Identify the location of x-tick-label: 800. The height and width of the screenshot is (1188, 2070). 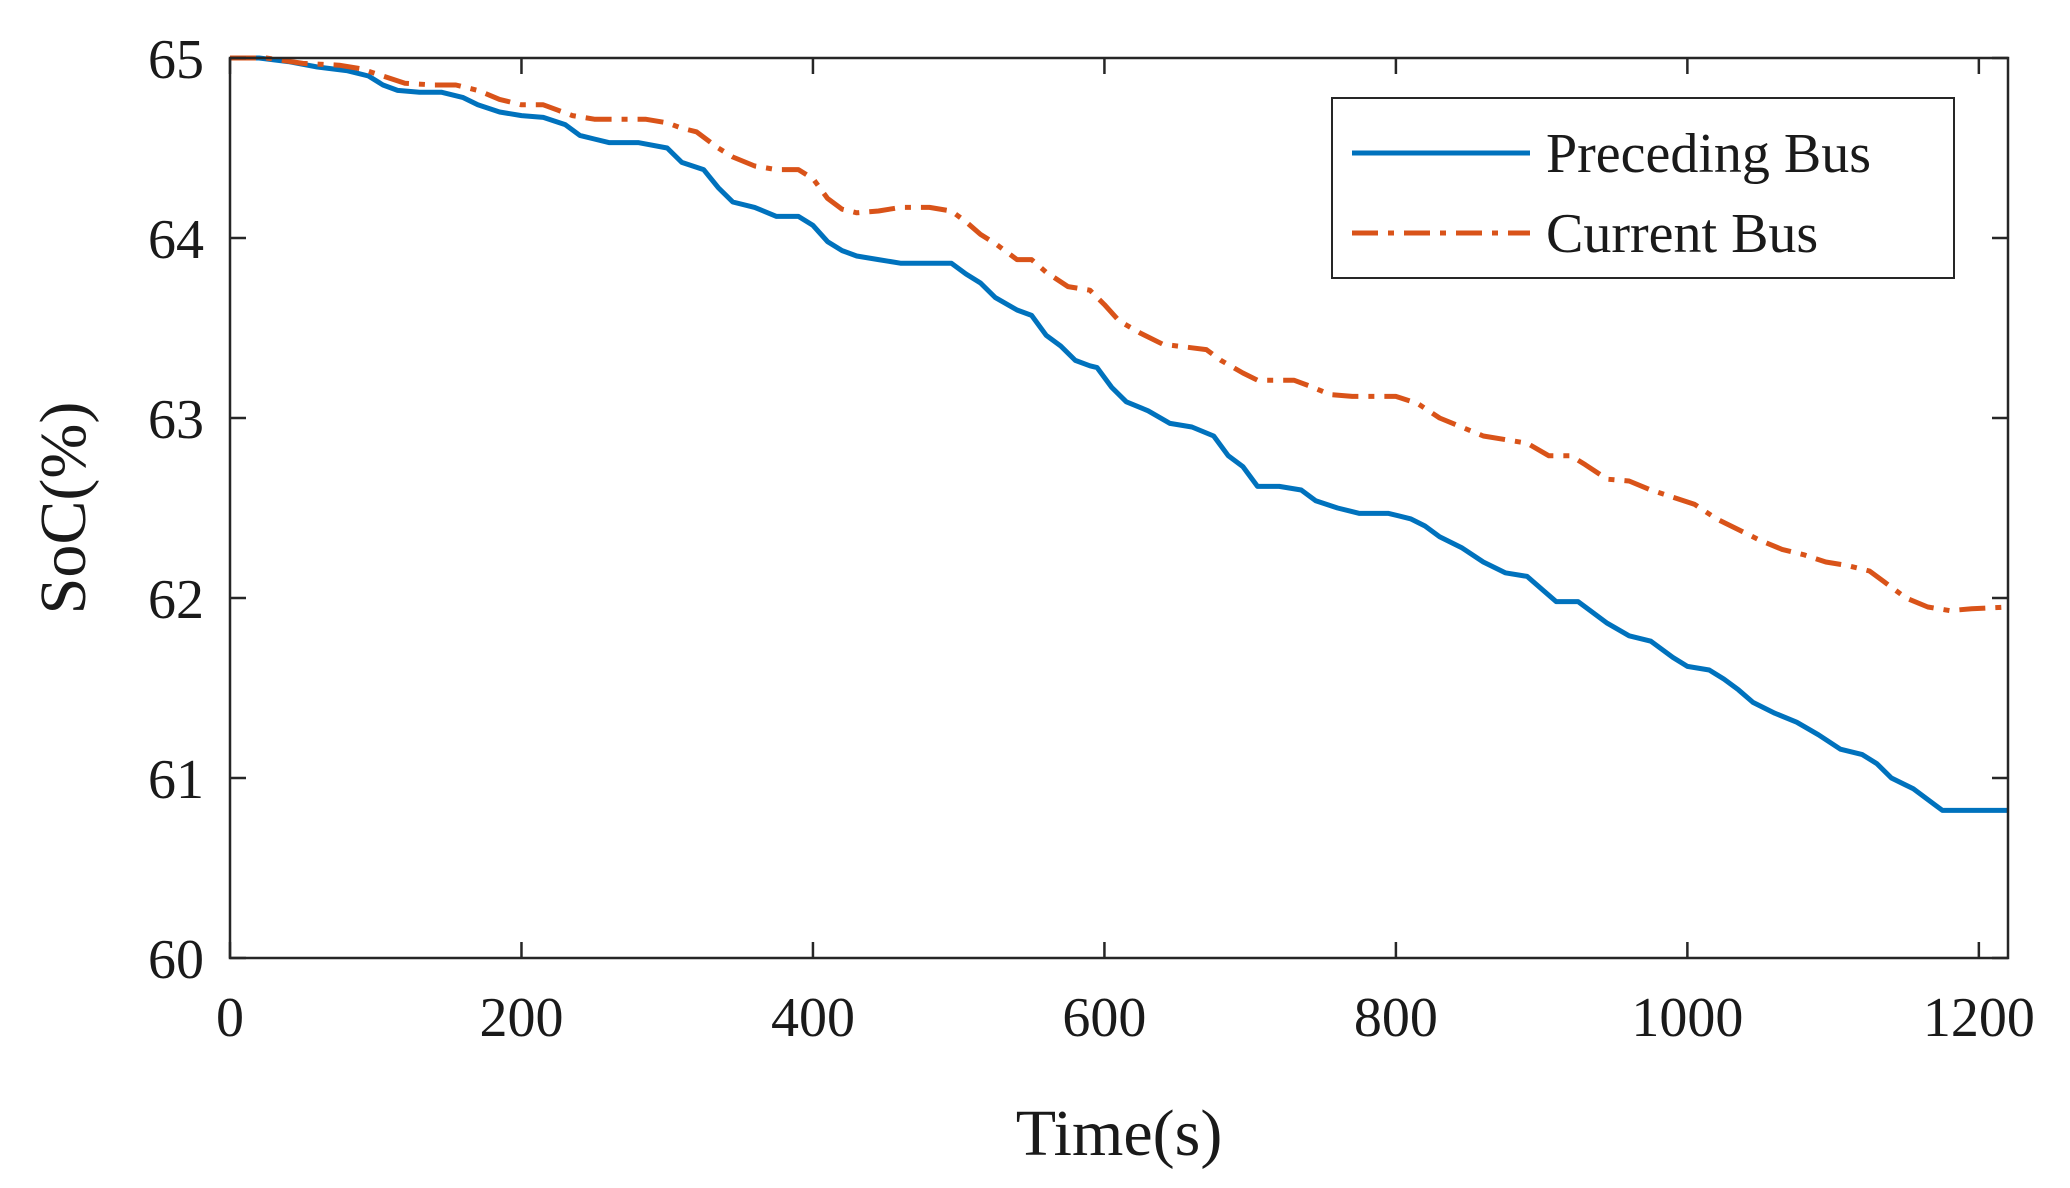
(1396, 1018).